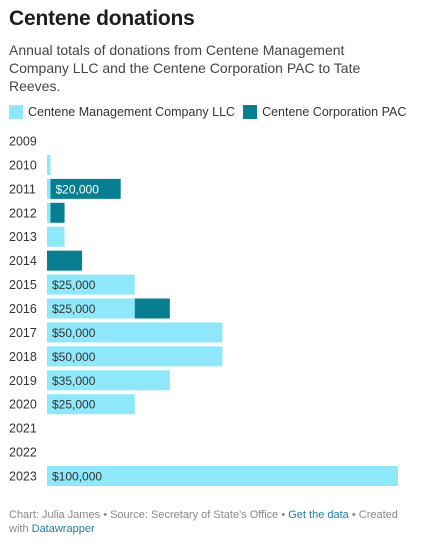 This screenshot has width=421, height=558. What do you see at coordinates (23, 357) in the screenshot?
I see `year-label: 2018` at bounding box center [23, 357].